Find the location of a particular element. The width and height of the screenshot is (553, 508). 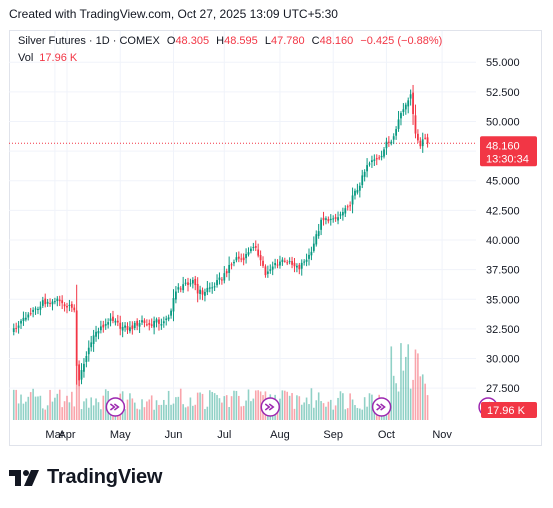

last-price-badge is located at coordinates (508, 151).